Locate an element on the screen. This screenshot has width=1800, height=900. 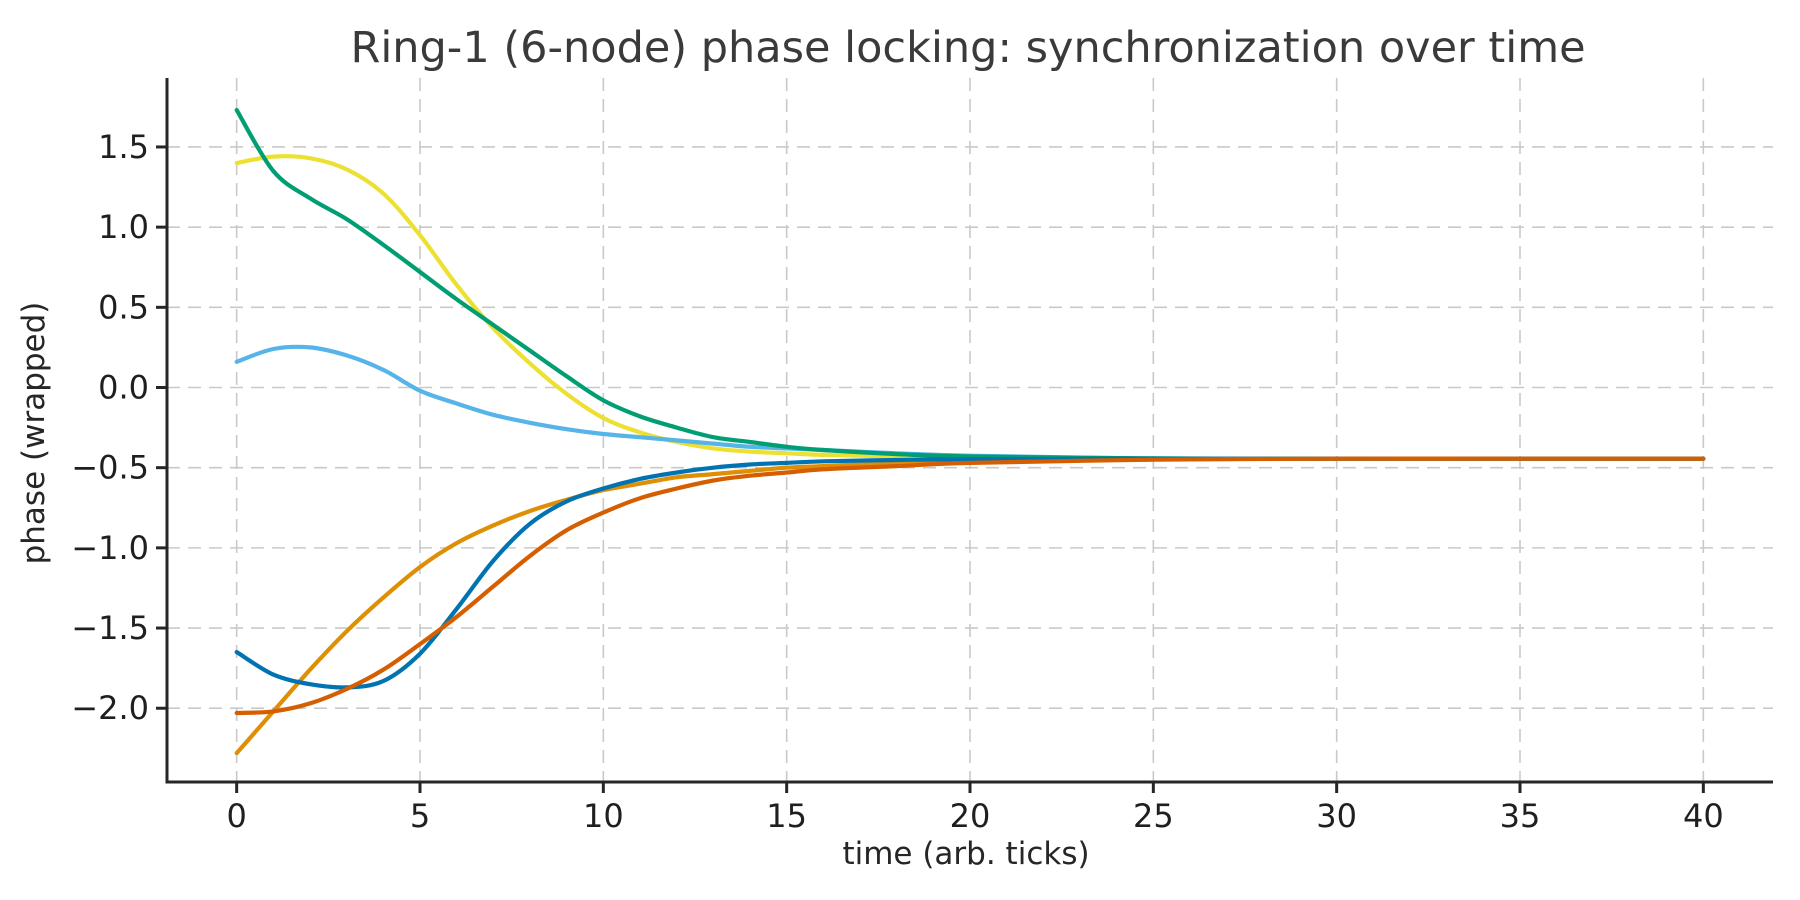
y-tick-label-0.5: 0.5 is located at coordinates (123, 307).